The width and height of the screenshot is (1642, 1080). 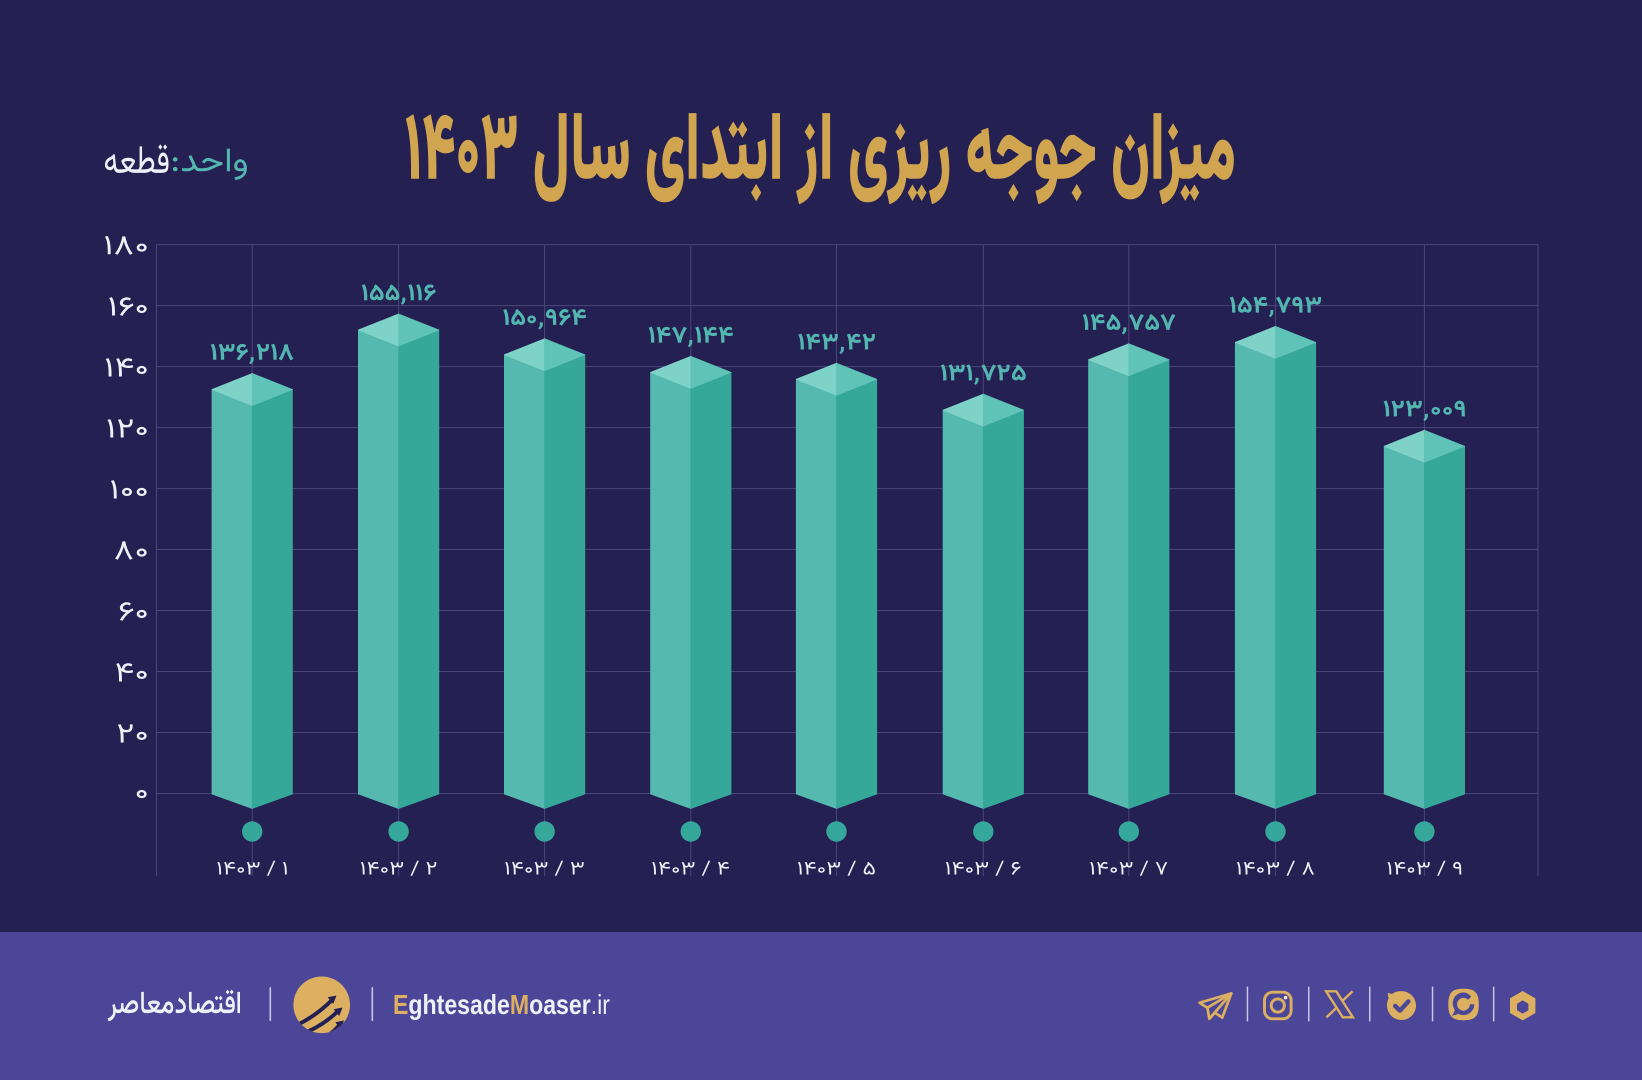 I want to click on svg-text: EghtesadeMoaser.ir, so click(x=501, y=1004).